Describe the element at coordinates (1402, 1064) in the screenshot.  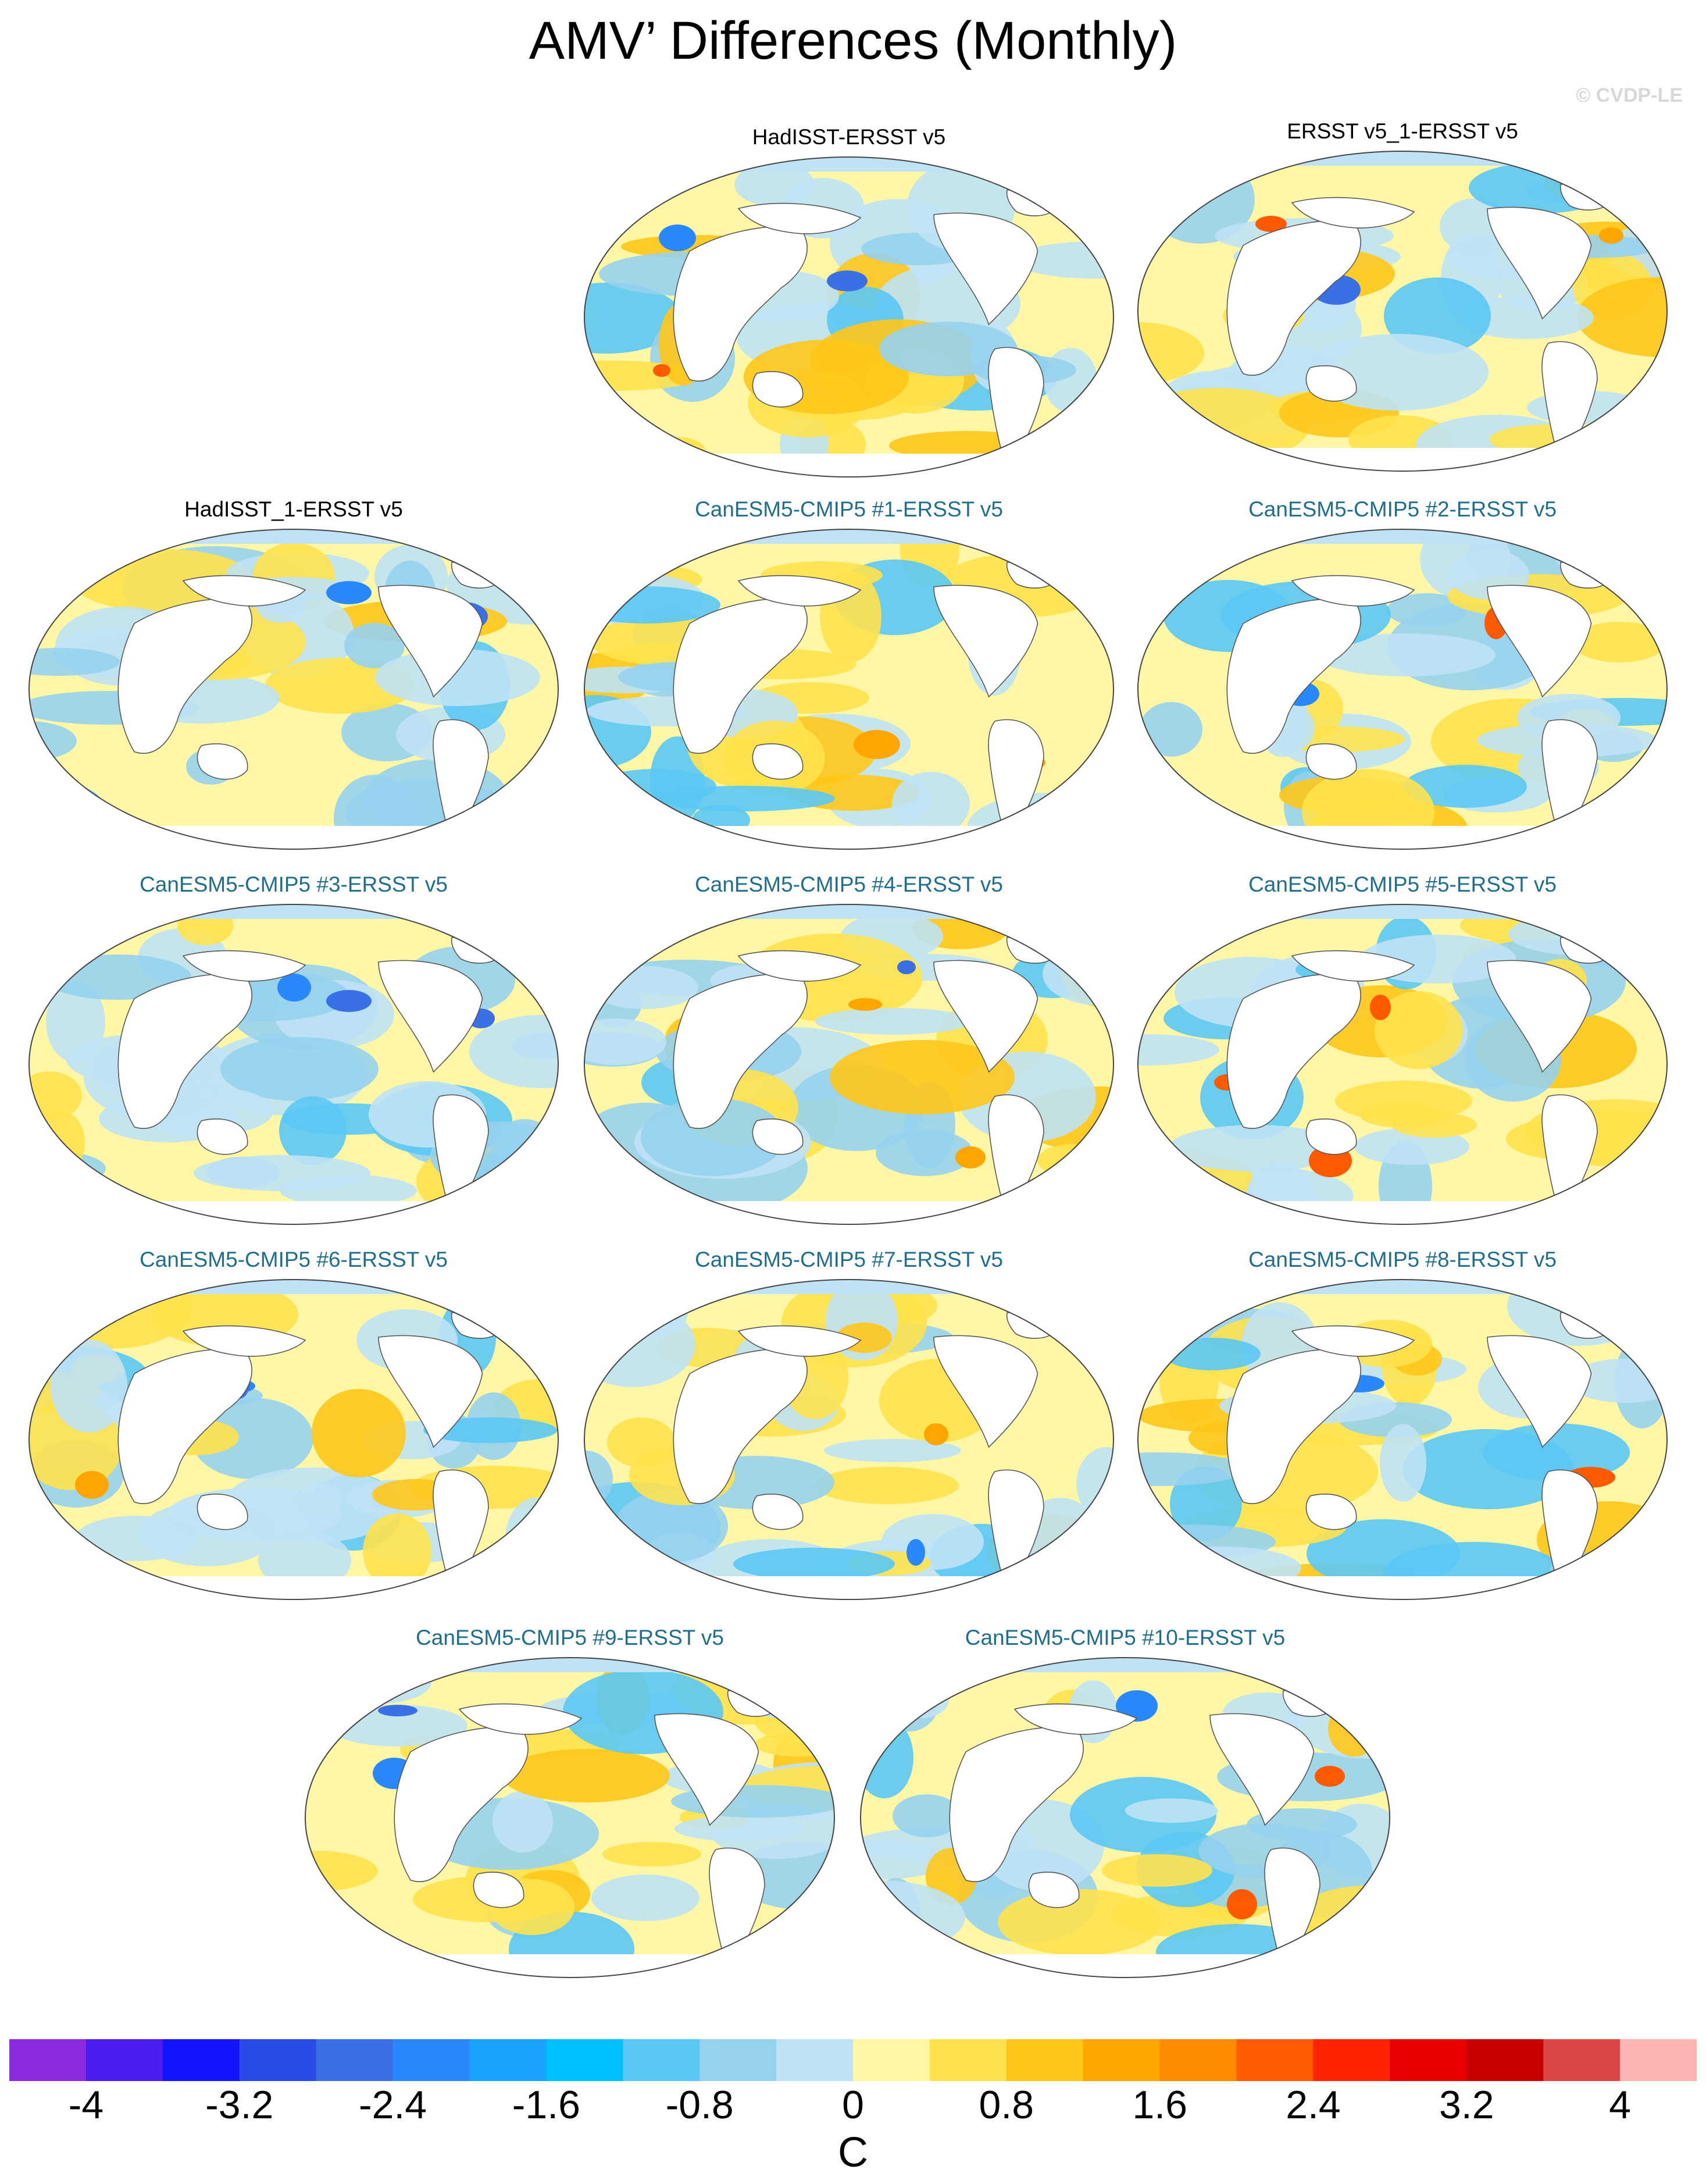
I see `map-panel: CanESM5-CMIP5 #5-ERSST v5` at that location.